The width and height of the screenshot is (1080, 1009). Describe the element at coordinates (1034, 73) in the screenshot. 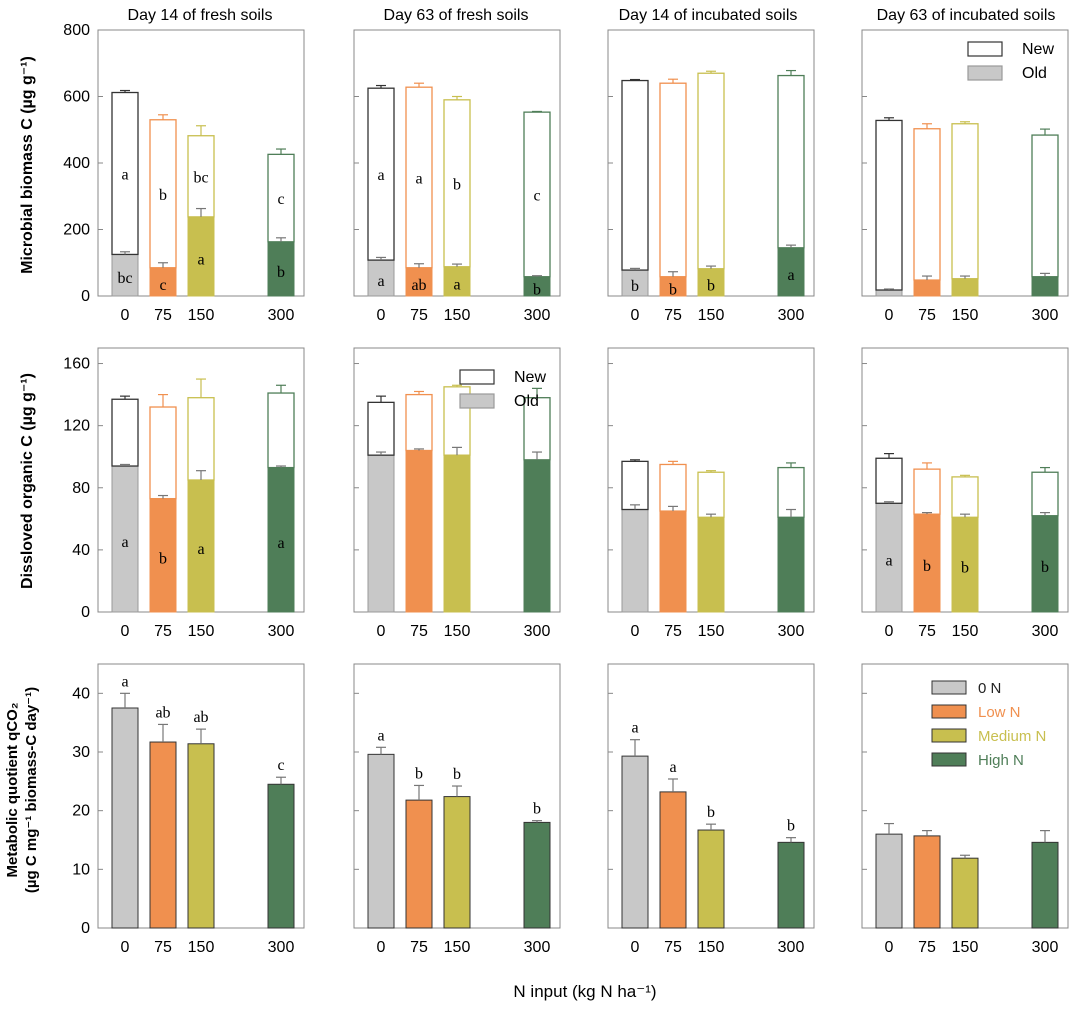

I see `r0c3-legend-label-old: Old` at that location.